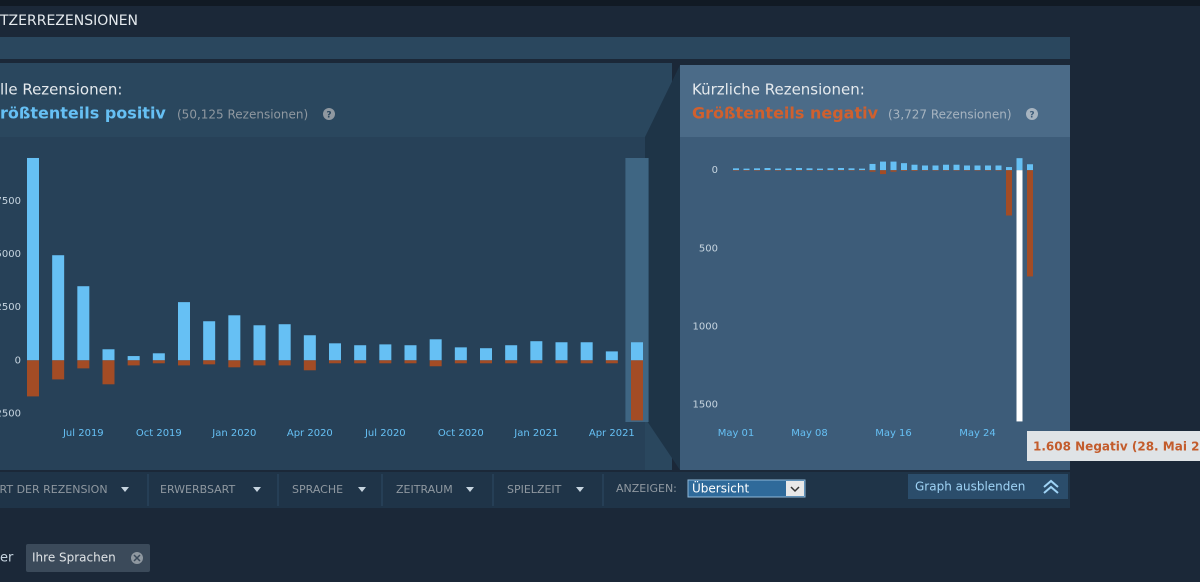  Describe the element at coordinates (7, 558) in the screenshot. I see `filter-label: er` at that location.